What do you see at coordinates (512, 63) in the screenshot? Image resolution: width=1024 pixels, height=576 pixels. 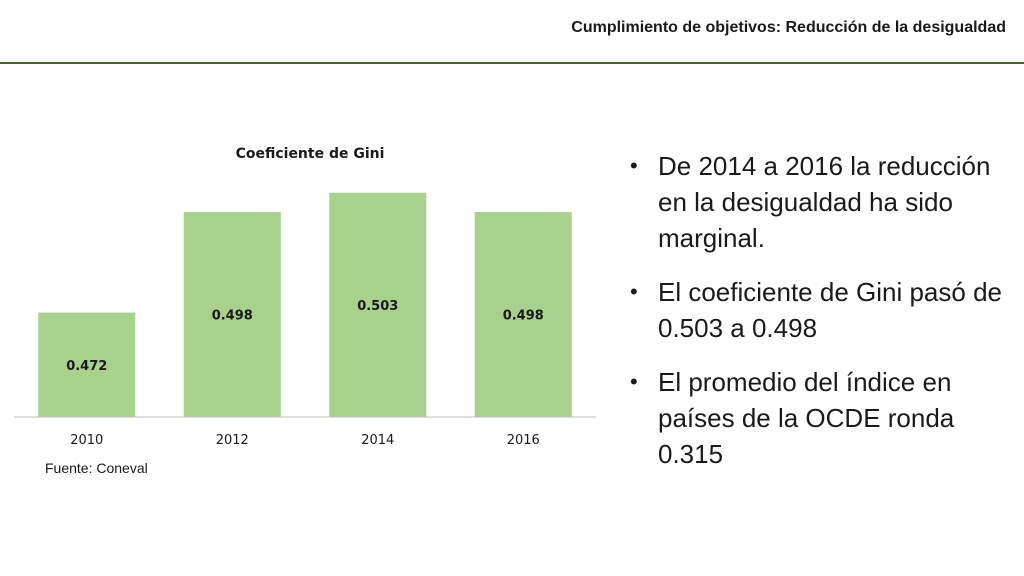 I see `header-divider` at bounding box center [512, 63].